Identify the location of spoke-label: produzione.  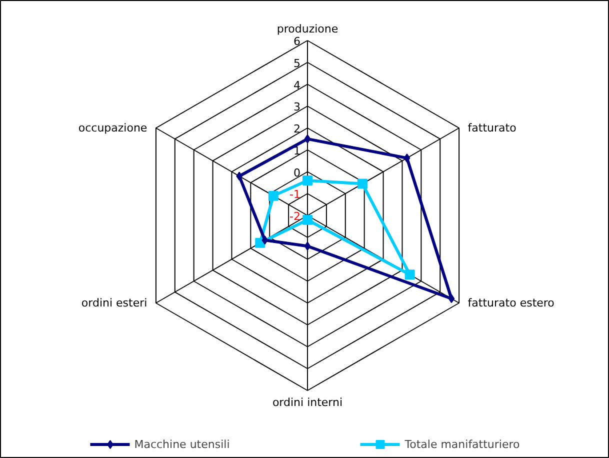
(307, 29).